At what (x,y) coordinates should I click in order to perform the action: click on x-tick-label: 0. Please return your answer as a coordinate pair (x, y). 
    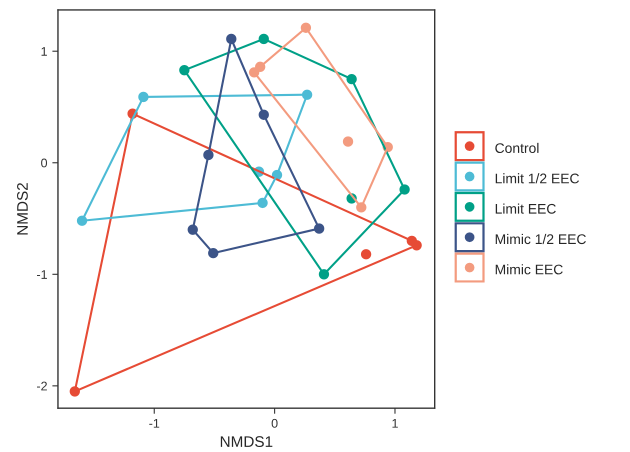
    Looking at the image, I should click on (275, 423).